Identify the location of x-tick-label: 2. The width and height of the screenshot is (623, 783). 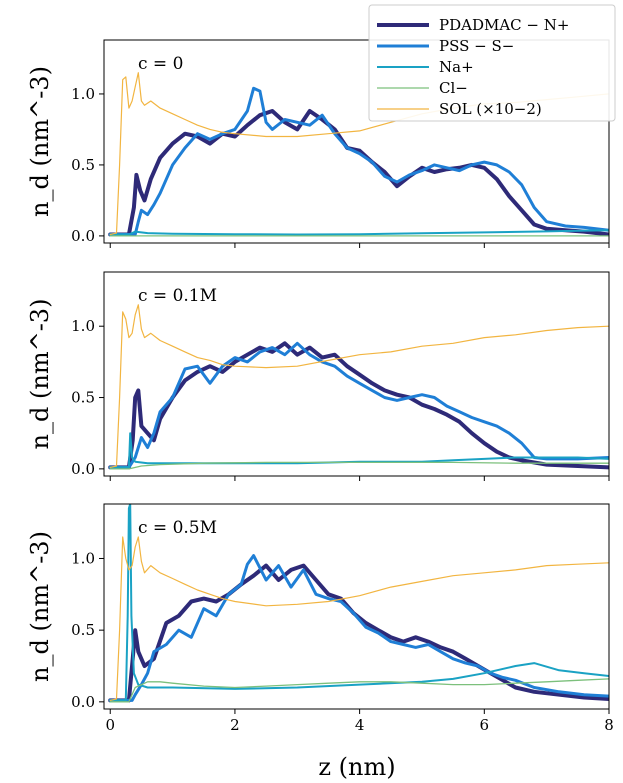
(235, 725).